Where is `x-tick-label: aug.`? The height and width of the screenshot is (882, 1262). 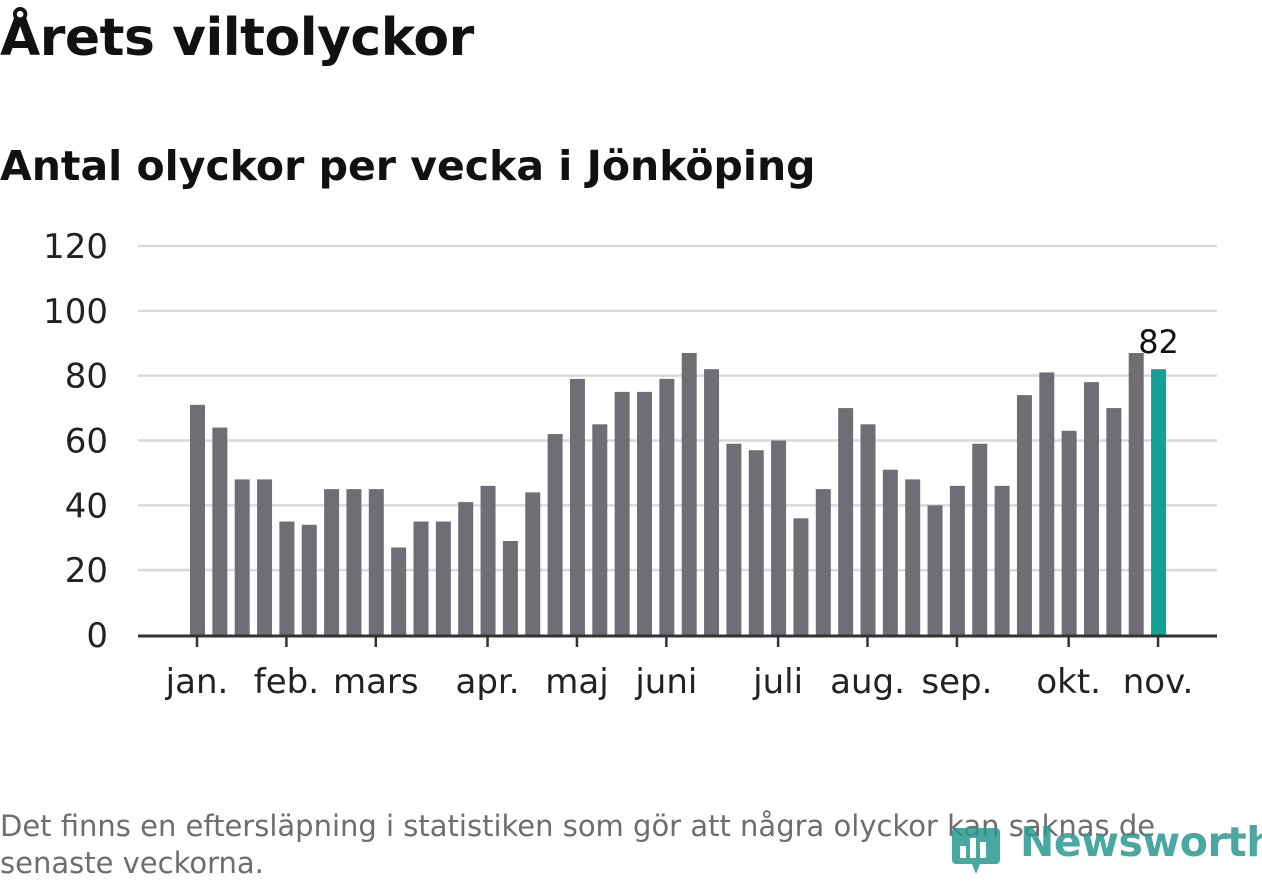 x-tick-label: aug. is located at coordinates (867, 682).